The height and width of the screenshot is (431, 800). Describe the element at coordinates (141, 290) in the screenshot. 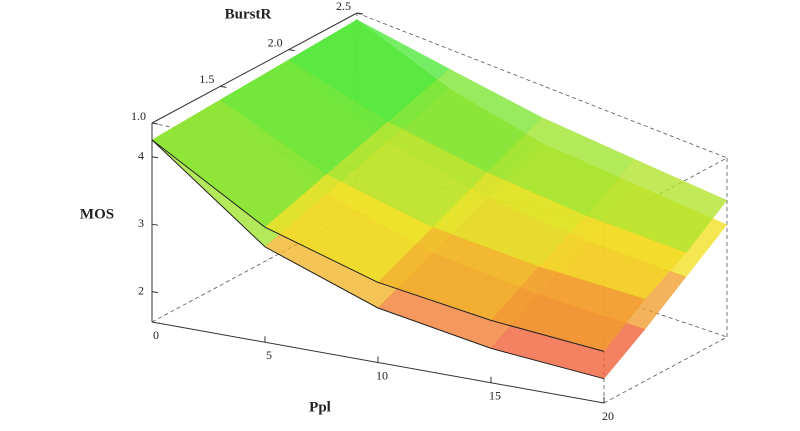

I see `z-tick-label: 2` at that location.